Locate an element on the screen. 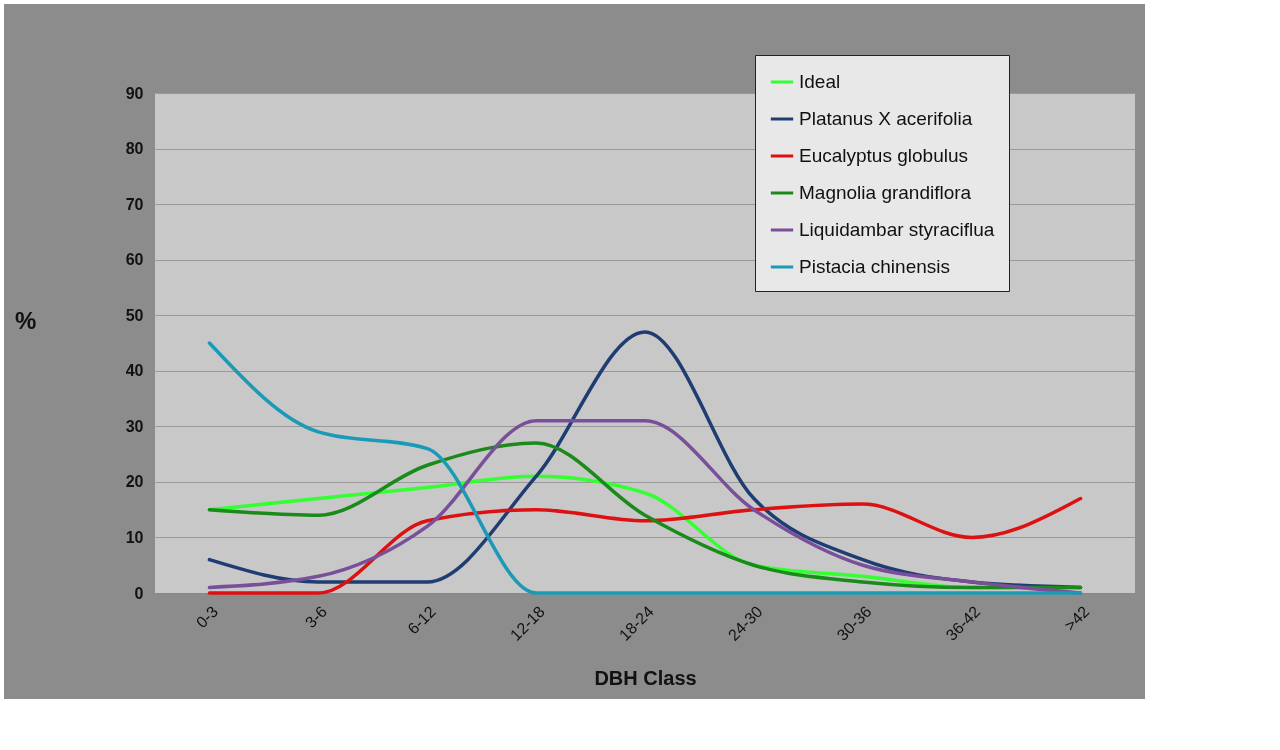 This screenshot has height=750, width=1280. legend-label: Magnolia grandiflora is located at coordinates (885, 192).